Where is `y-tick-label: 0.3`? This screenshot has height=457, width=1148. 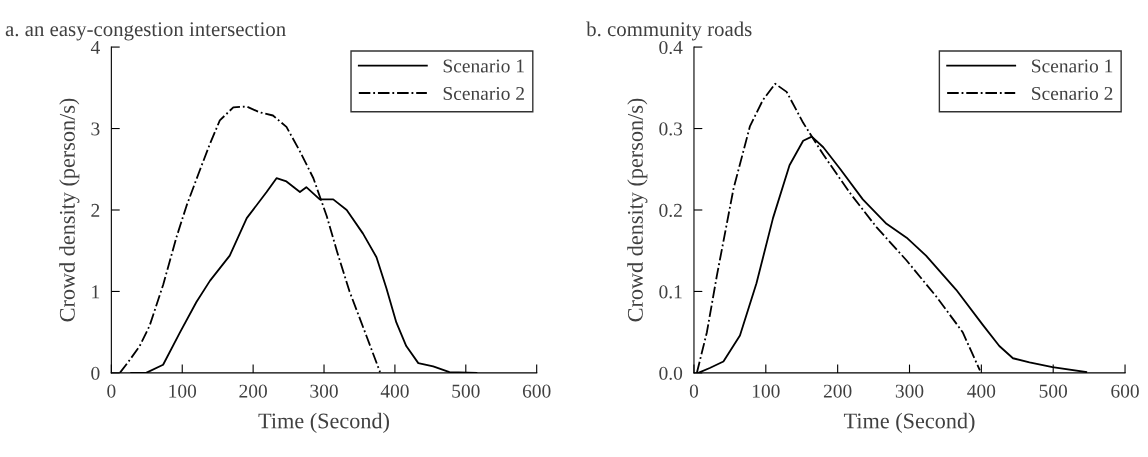
y-tick-label: 0.3 is located at coordinates (671, 129).